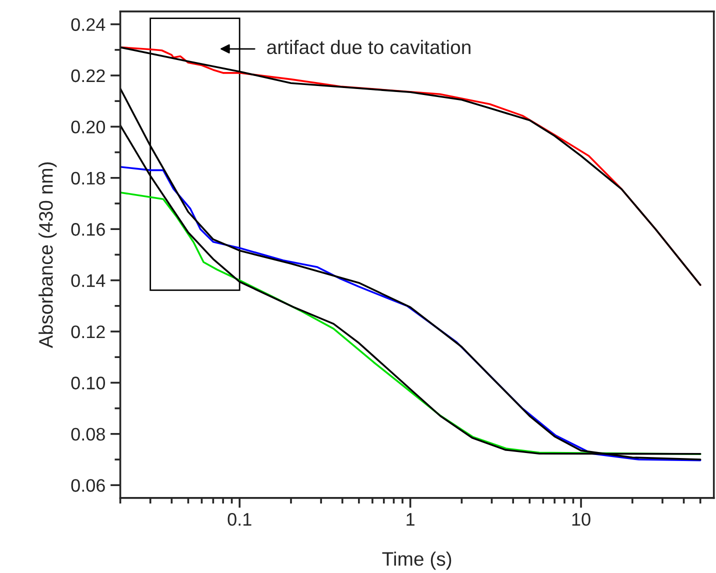  I want to click on y-tick-label: 0.22, so click(88, 75).